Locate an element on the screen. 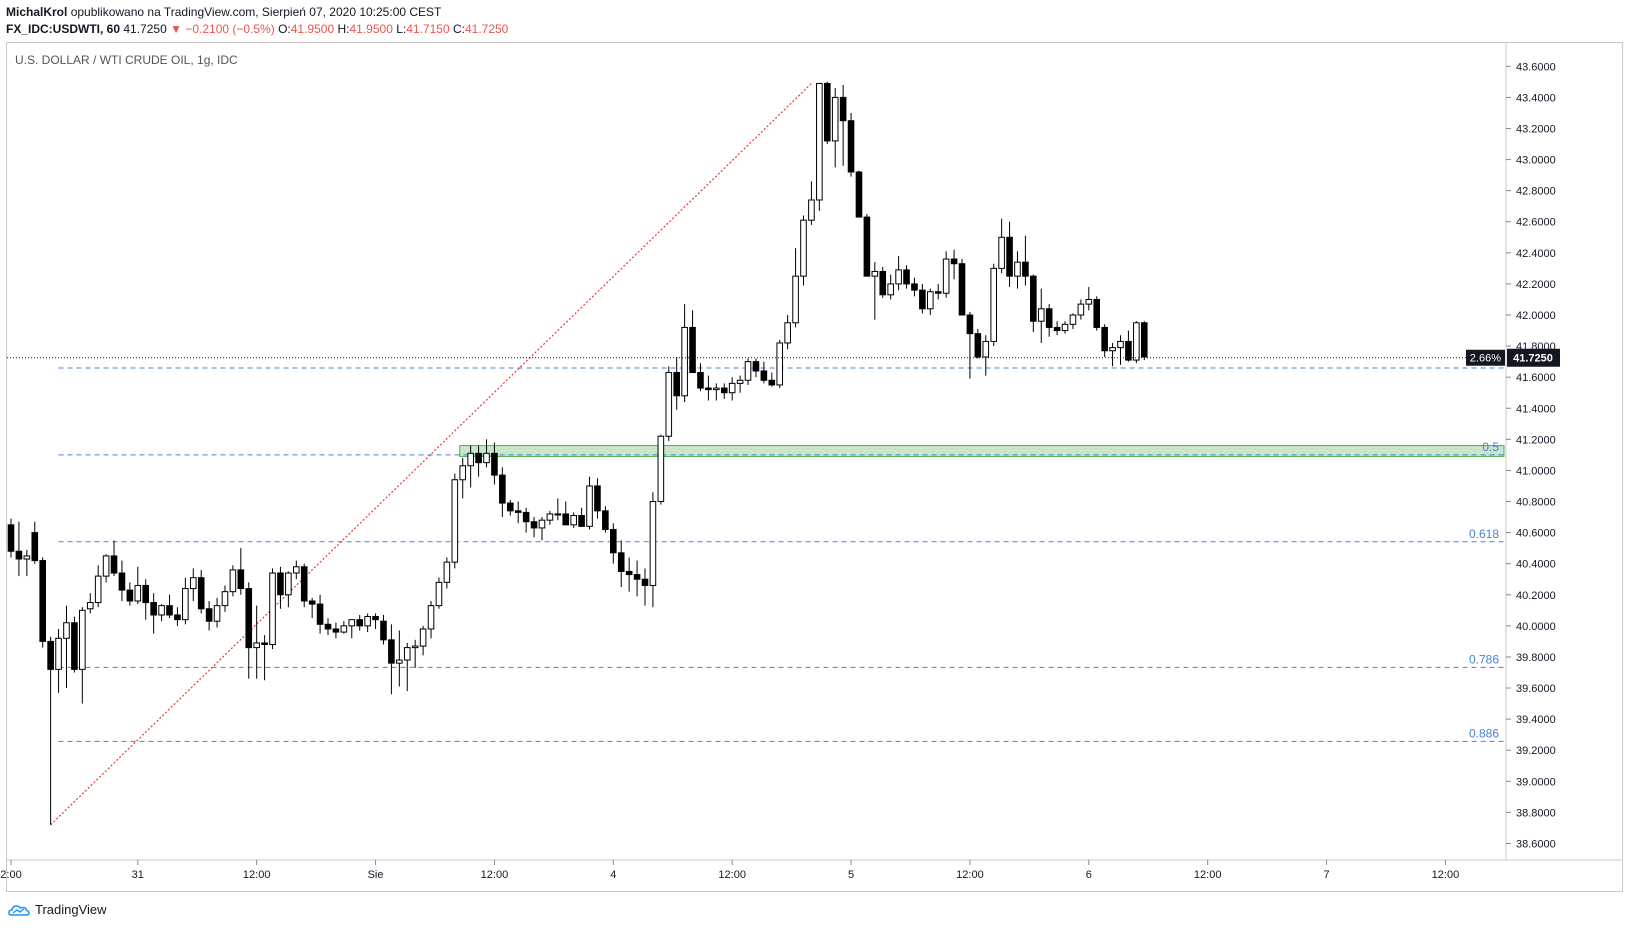  y-tick-label: 40.2000 is located at coordinates (1536, 596).